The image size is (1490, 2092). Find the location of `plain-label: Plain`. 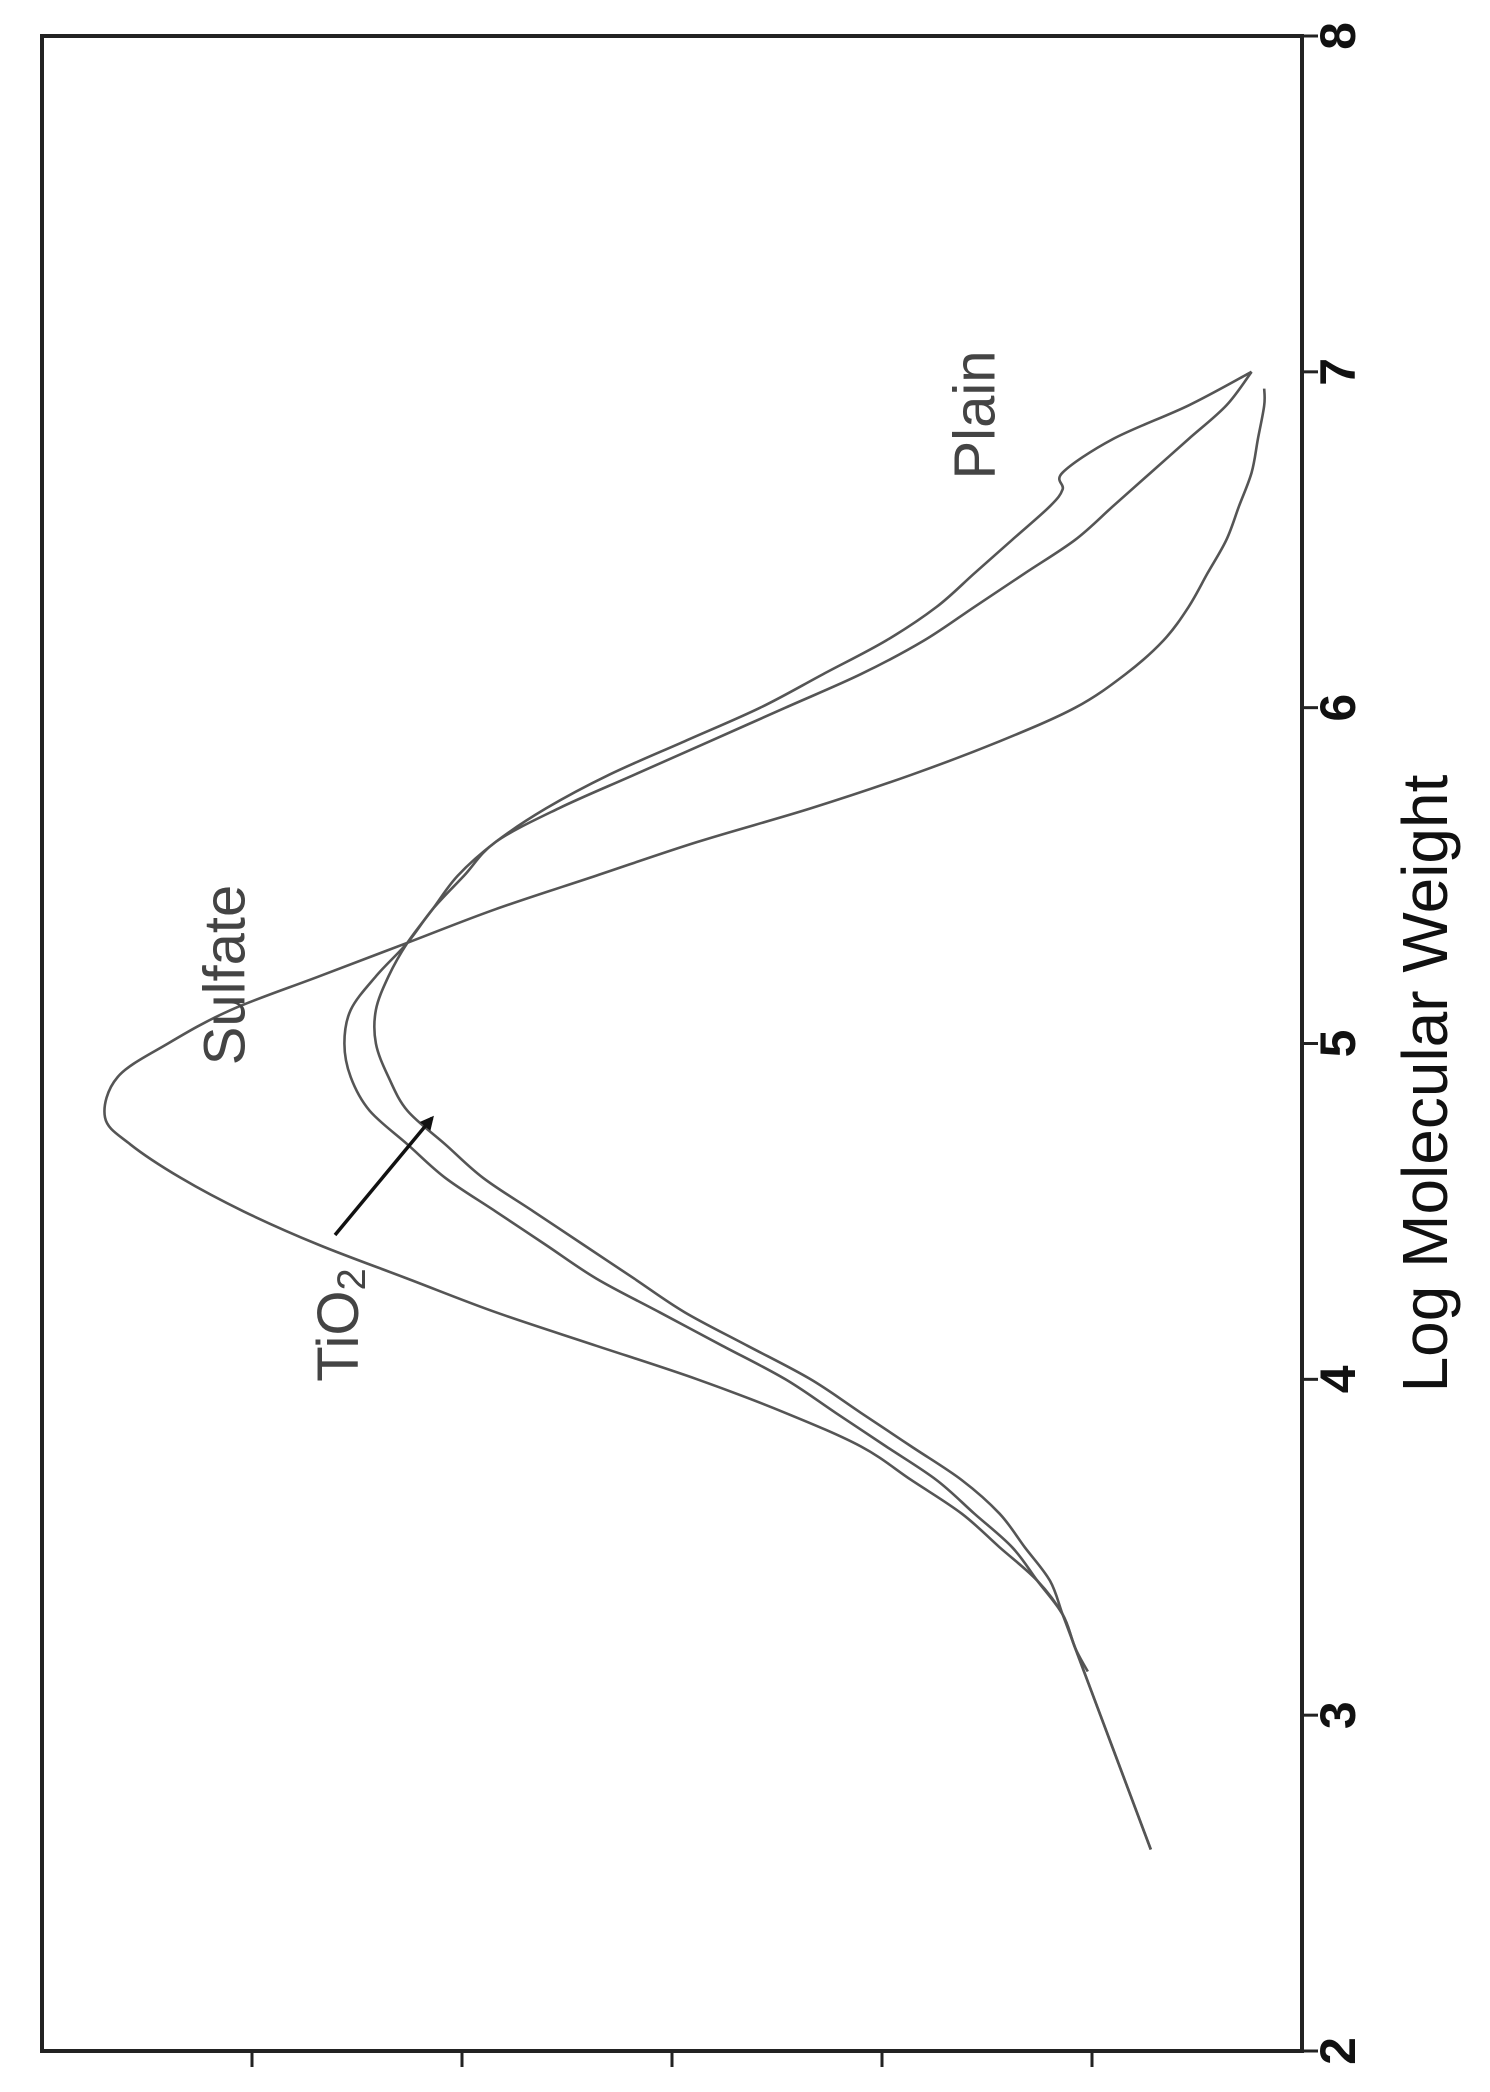

plain-label: Plain is located at coordinates (975, 415).